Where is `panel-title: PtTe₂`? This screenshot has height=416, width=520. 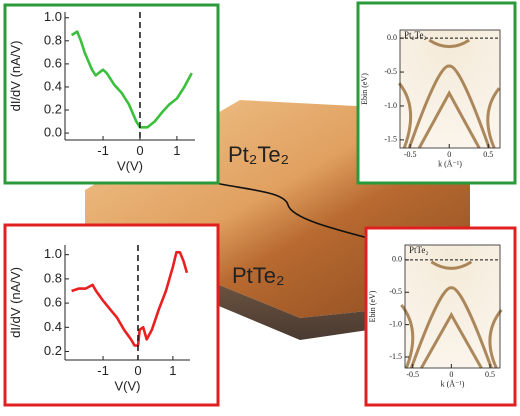
panel-title: PtTe₂ is located at coordinates (419, 250).